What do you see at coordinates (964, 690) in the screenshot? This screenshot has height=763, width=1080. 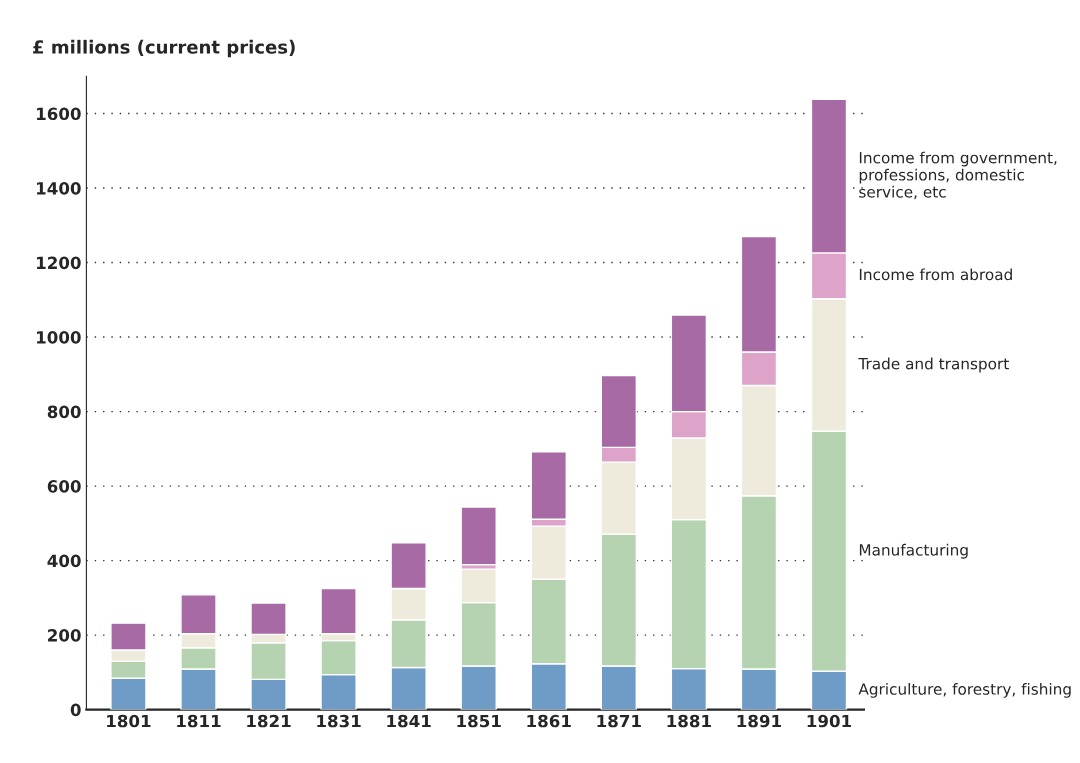 I see `series-label: Agriculture, forestry, fishing` at bounding box center [964, 690].